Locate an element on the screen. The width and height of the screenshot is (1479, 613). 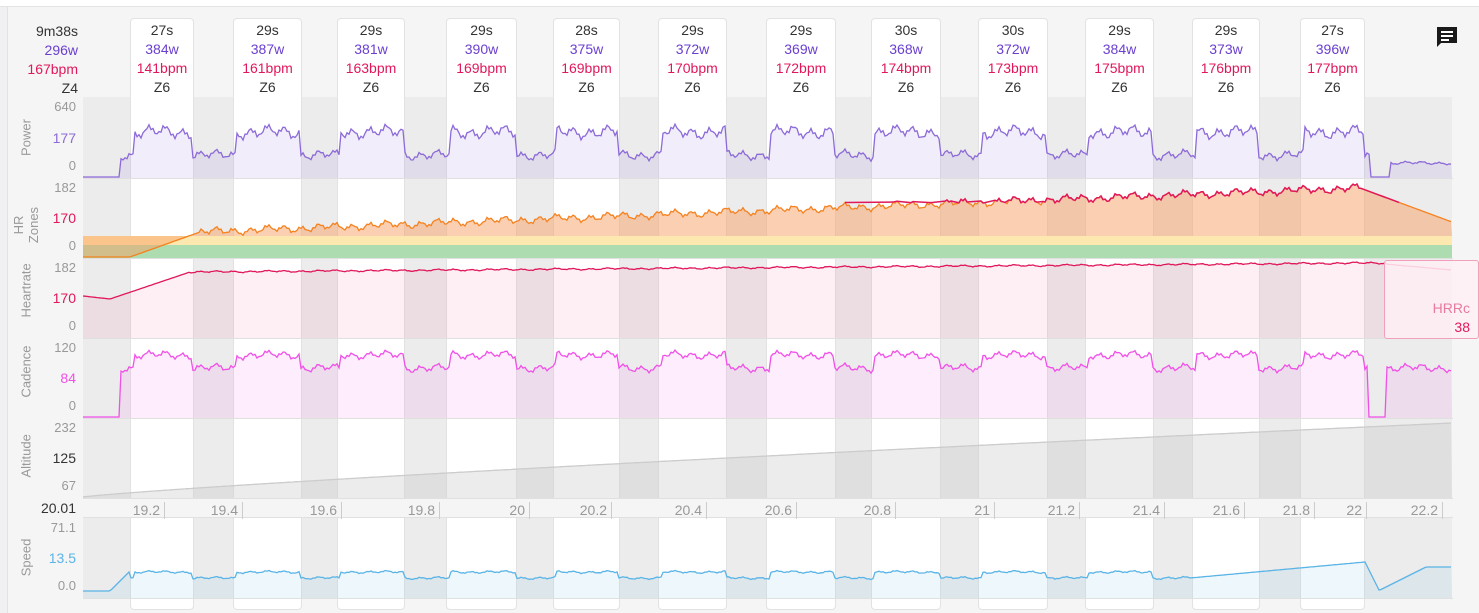
interval-bpm: 176bpm is located at coordinates (1226, 68).